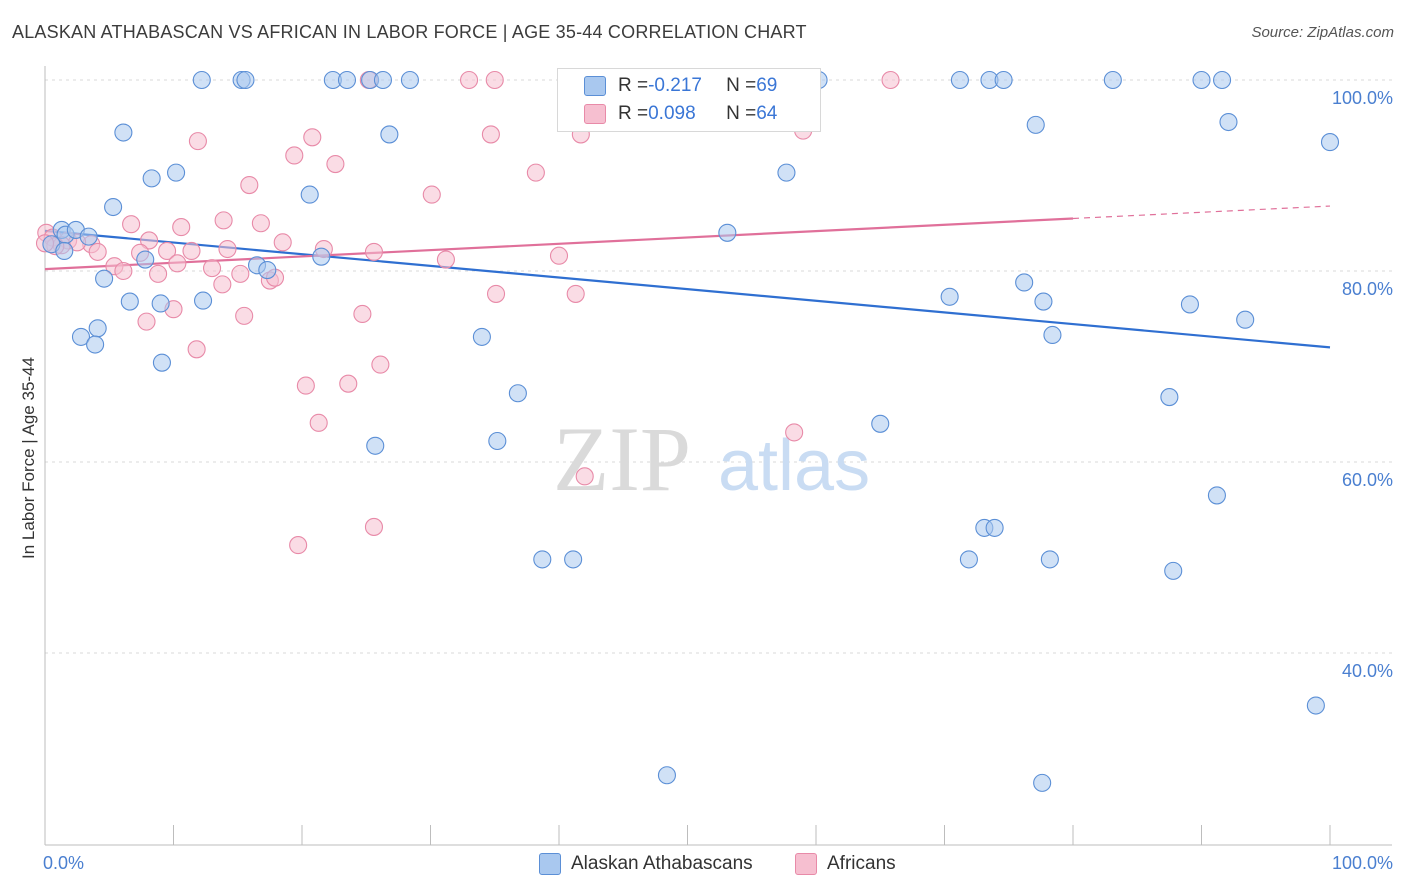  Describe the element at coordinates (662, 863) in the screenshot. I see `bottom-legend-label-alaskan: Alaskan Athabascans` at that location.